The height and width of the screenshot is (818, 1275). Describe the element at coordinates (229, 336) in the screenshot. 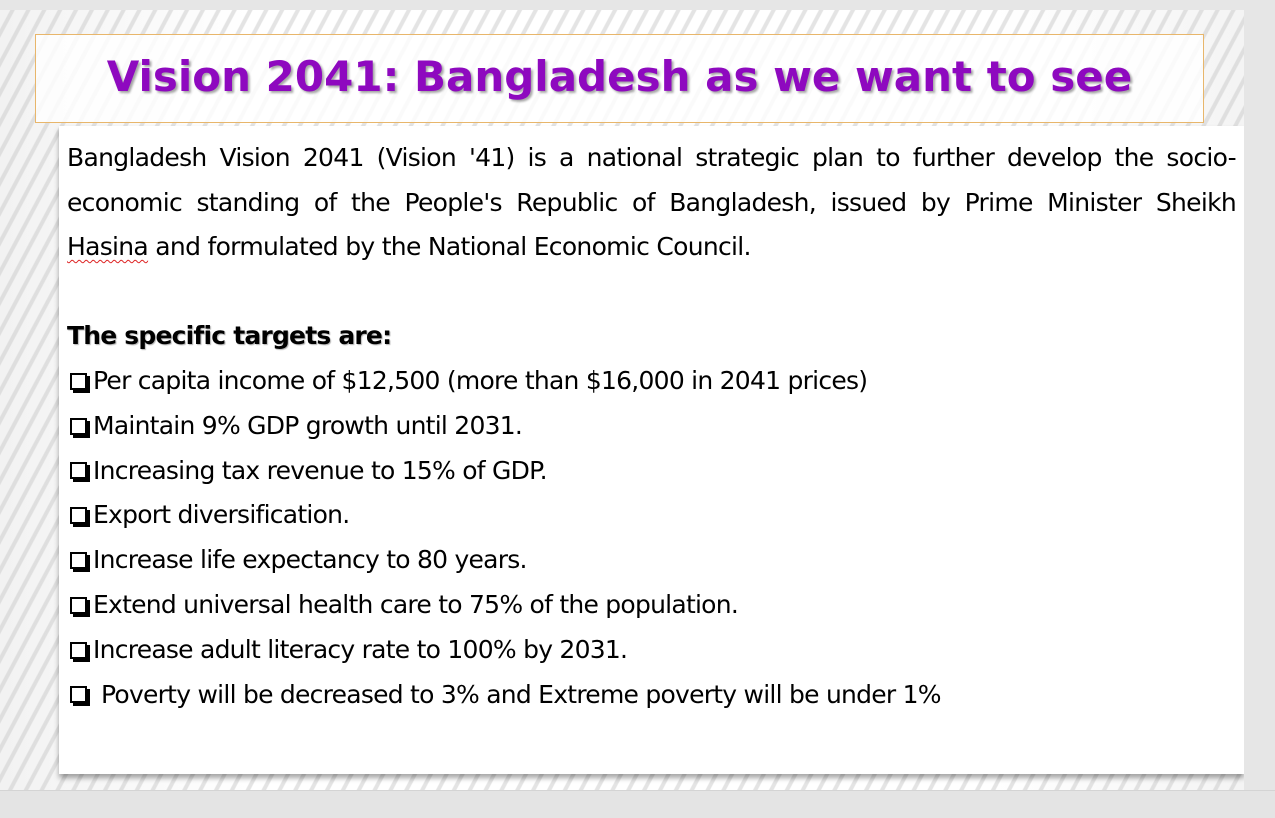

I see `targets-heading: The specific targets are:` at that location.